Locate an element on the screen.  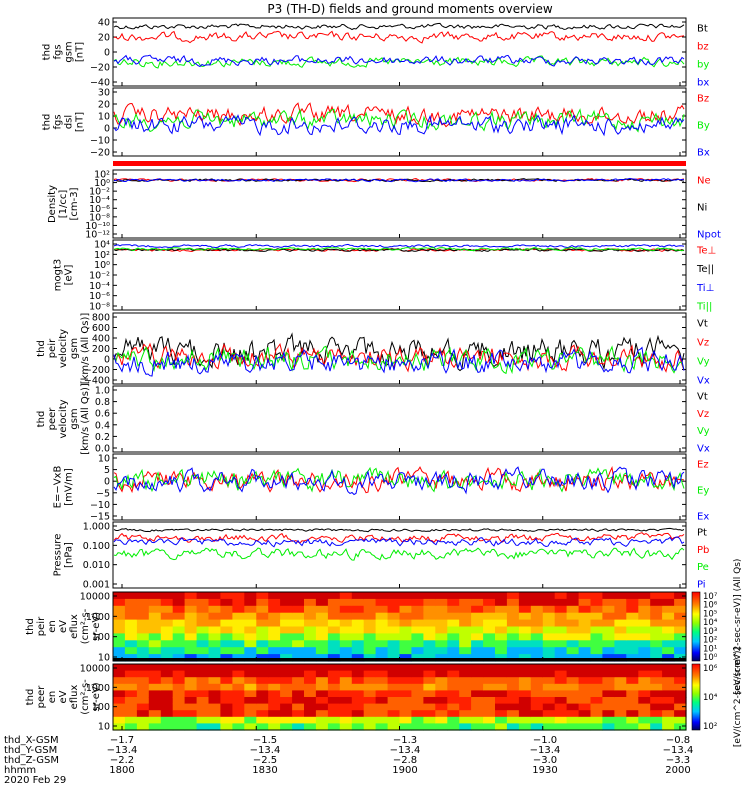
x-axis-date: 2020 Feb 29 is located at coordinates (35, 780).